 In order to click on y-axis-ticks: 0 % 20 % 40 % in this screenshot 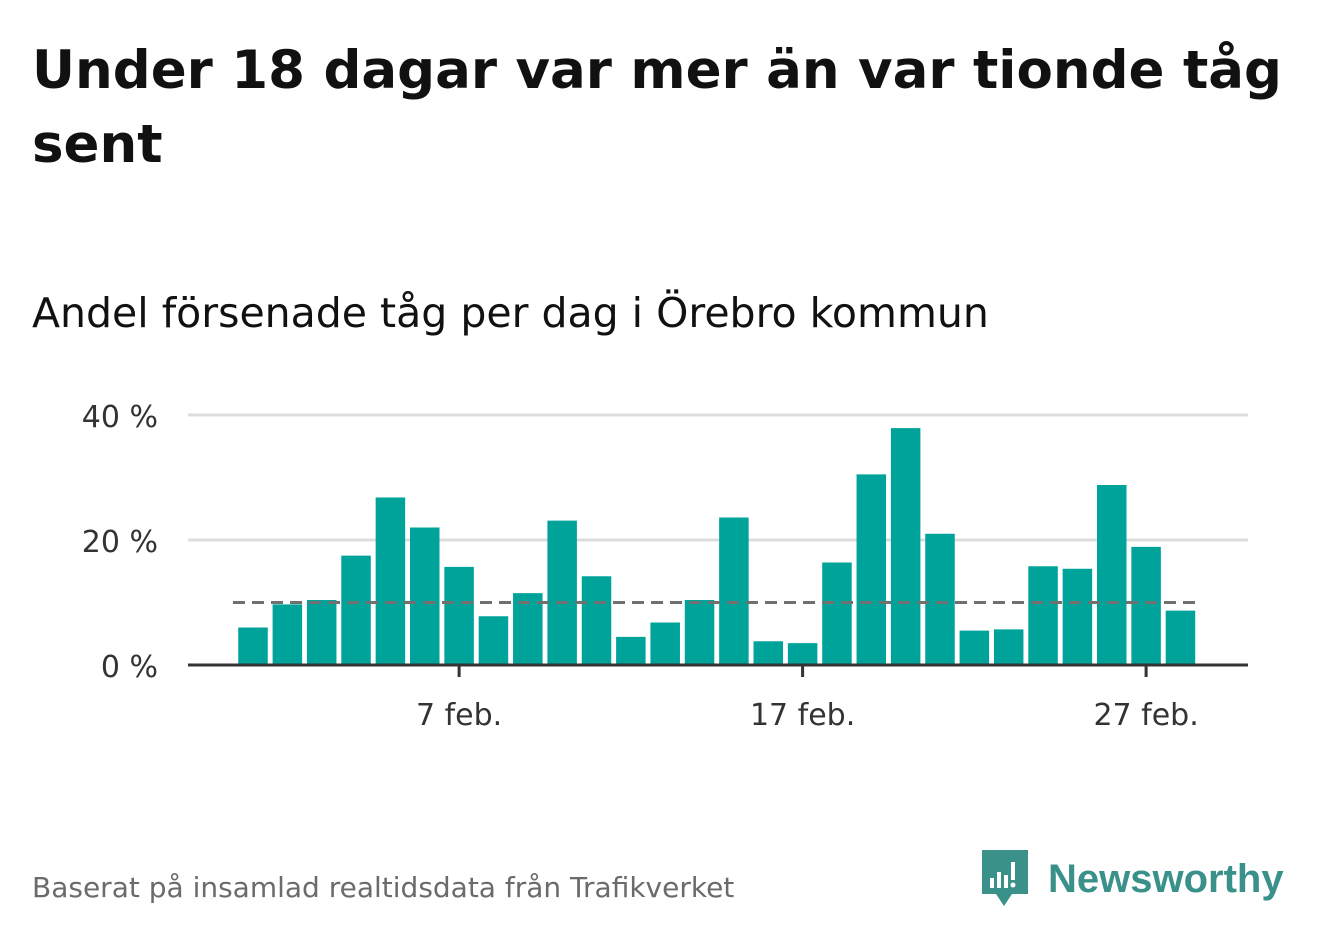, I will do `click(120, 542)`.